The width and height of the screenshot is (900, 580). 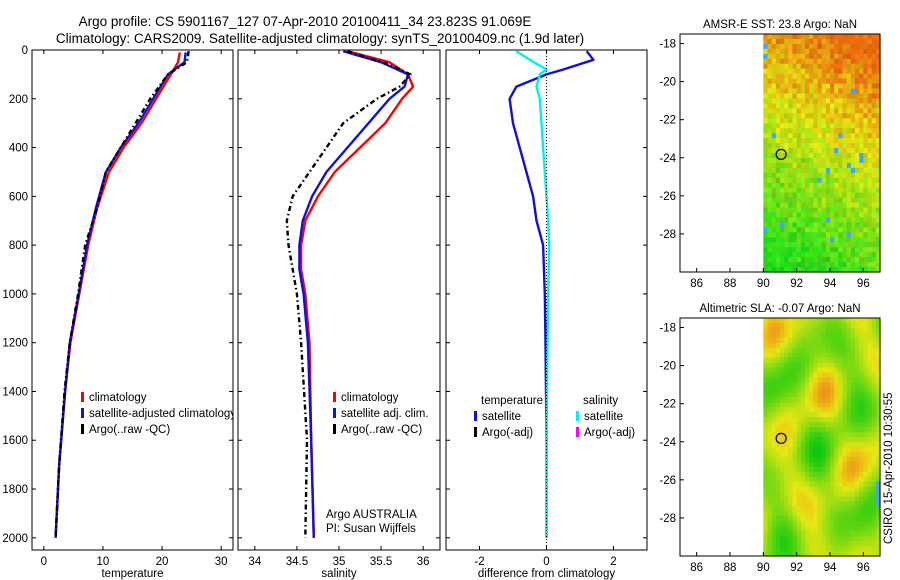 I want to click on sst_map-field, so click(x=822, y=153).